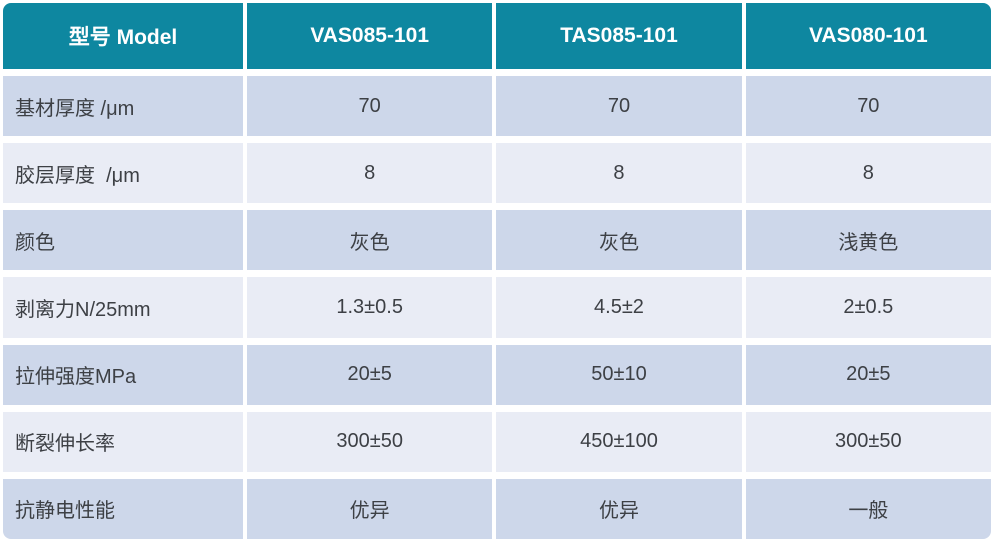 This screenshot has width=994, height=542. I want to click on header-cell-vas085-101: VAS085-101, so click(370, 36).